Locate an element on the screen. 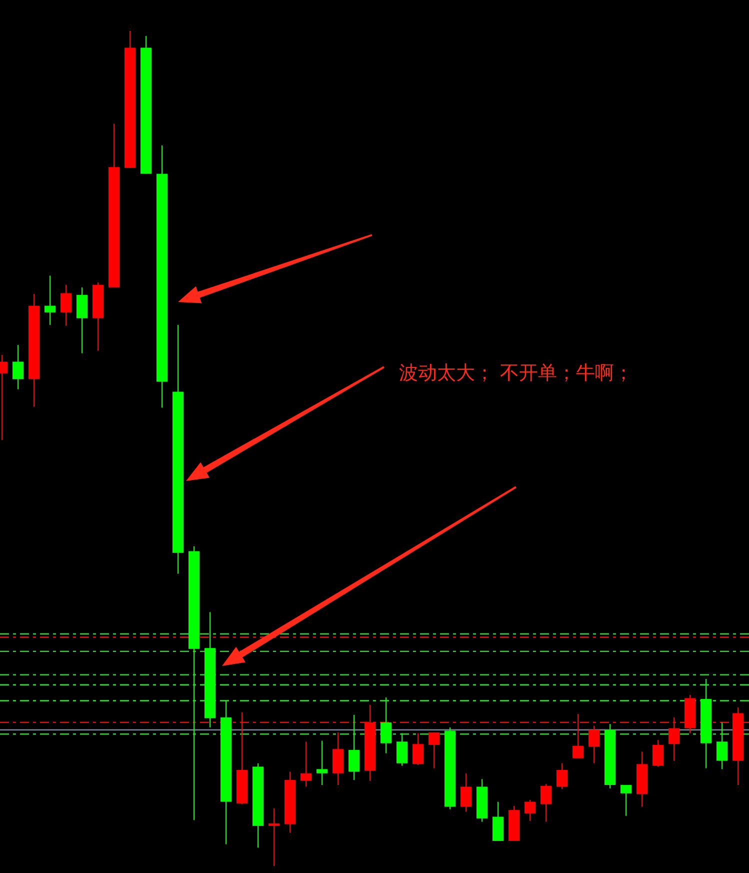  annotation: 波动太大； 不开单；牛啊； is located at coordinates (516, 373).